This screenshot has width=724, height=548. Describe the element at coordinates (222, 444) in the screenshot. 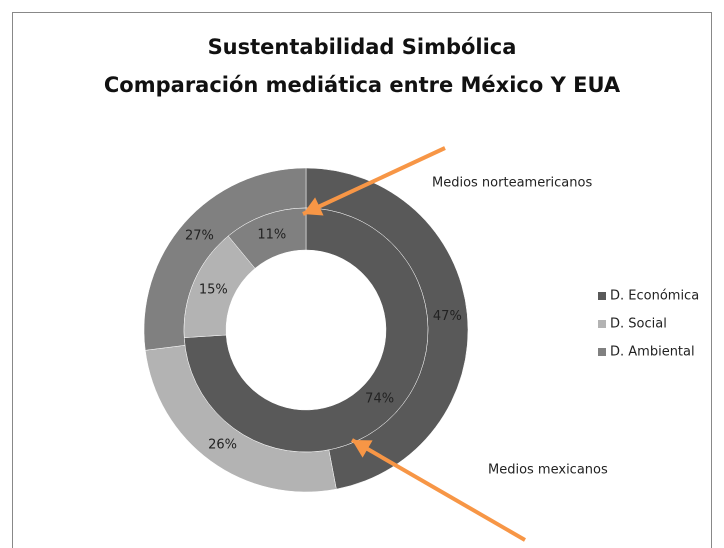

I see `data-label: 26%` at that location.